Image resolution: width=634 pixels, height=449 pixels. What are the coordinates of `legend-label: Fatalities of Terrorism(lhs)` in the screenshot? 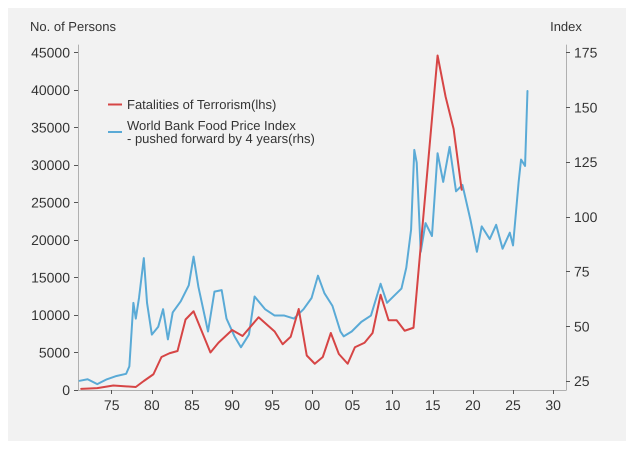 It's located at (201, 104).